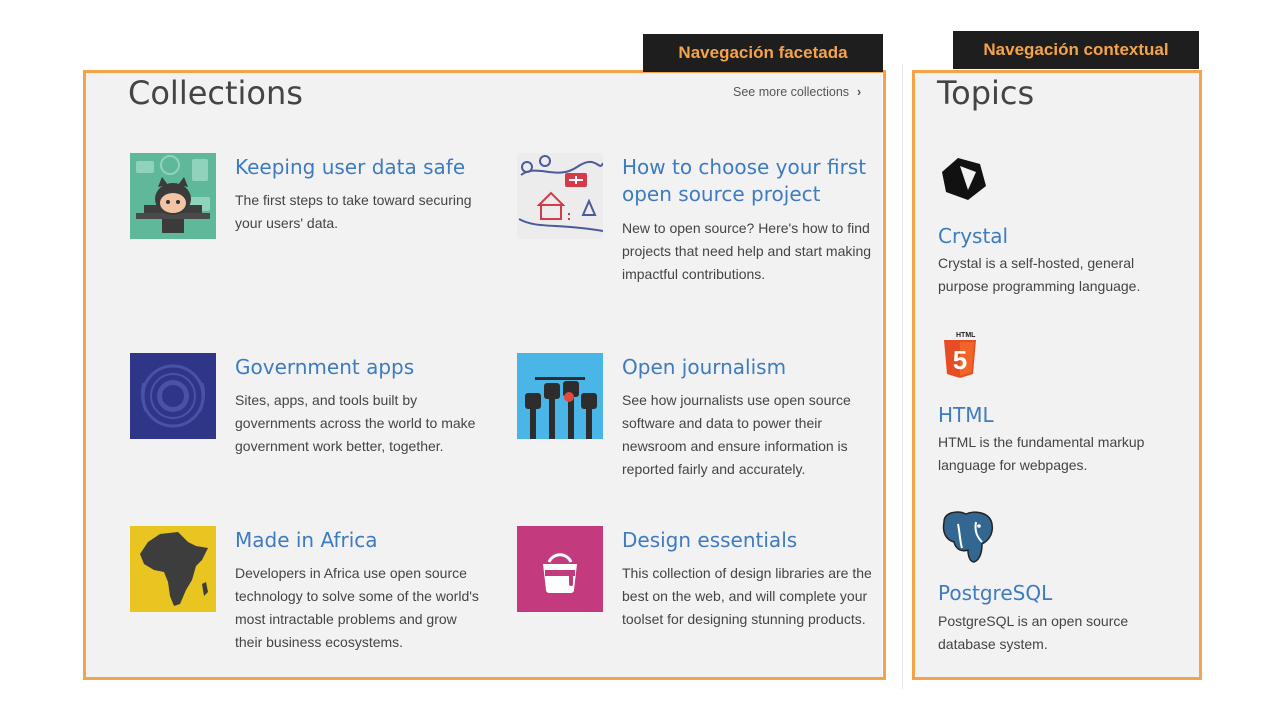 This screenshot has width=1262, height=719. What do you see at coordinates (995, 593) in the screenshot?
I see `topic-title: PostgreSQL` at bounding box center [995, 593].